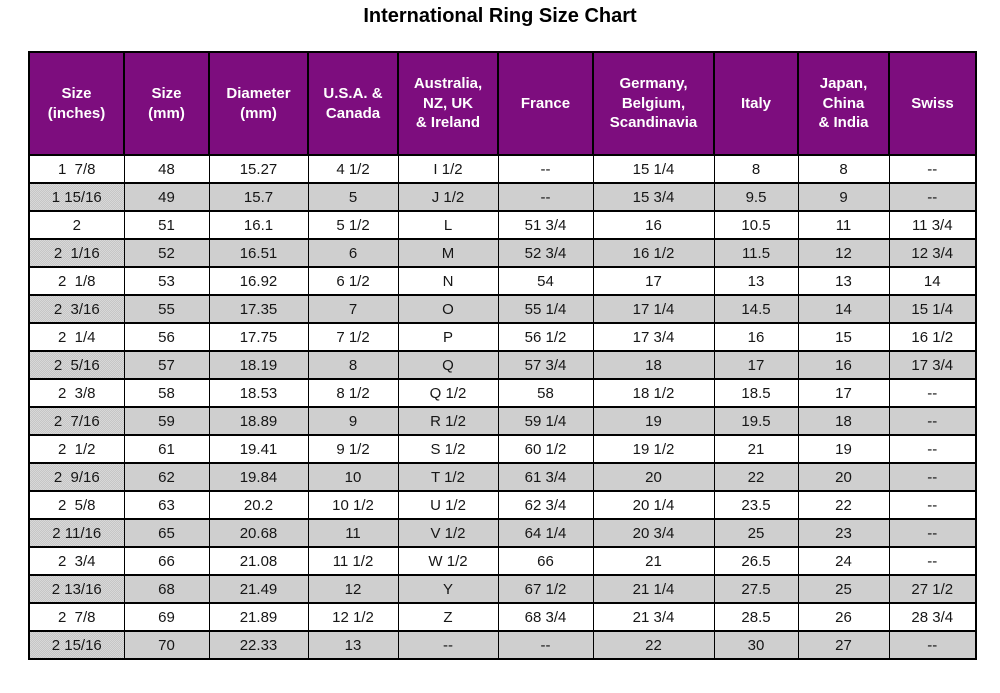  Describe the element at coordinates (76, 617) in the screenshot. I see `cell: 2 7/8` at that location.